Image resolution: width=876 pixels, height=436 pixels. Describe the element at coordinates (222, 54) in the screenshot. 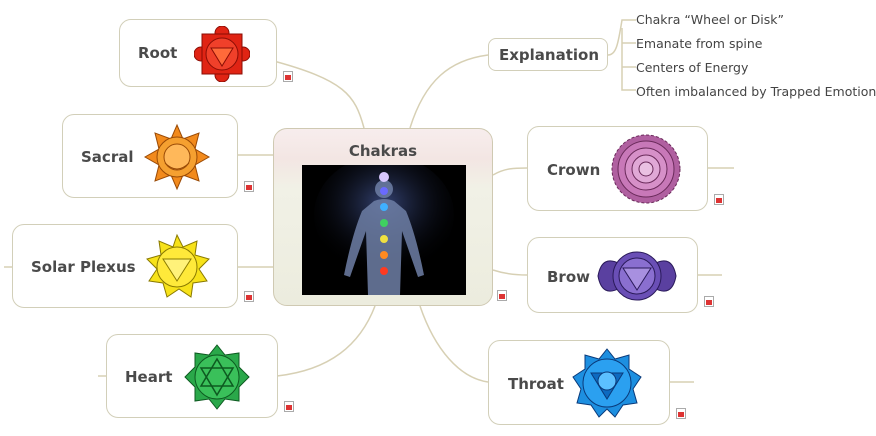

I see `root-chakra-icon` at that location.